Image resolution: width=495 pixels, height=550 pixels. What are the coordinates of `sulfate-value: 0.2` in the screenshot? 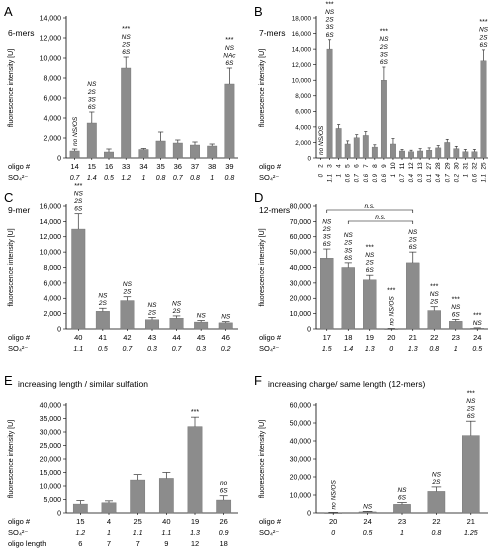 It's located at (226, 349).